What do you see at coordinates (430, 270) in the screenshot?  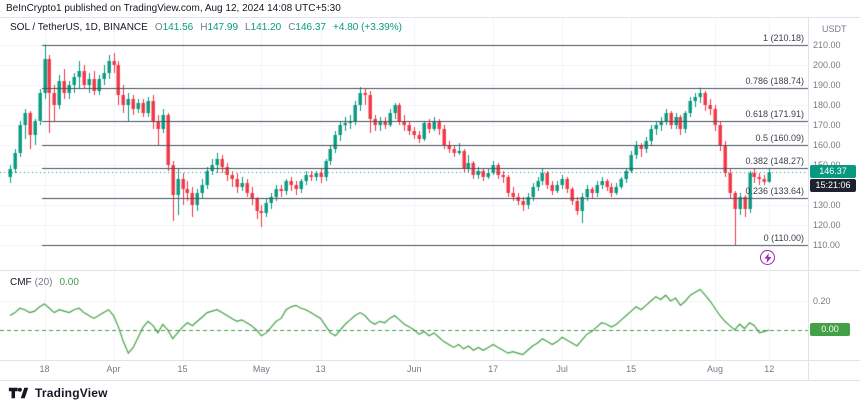 I see `pane-divider` at bounding box center [430, 270].